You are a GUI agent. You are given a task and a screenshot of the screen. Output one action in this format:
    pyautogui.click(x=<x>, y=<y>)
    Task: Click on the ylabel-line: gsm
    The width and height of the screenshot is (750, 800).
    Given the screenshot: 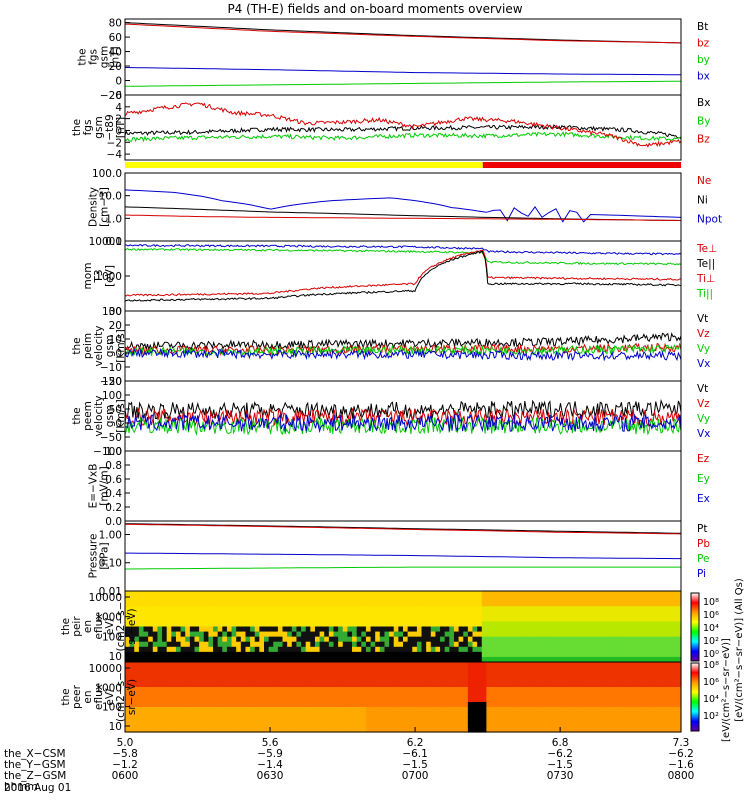 What is the action you would take?
    pyautogui.click(x=110, y=346)
    